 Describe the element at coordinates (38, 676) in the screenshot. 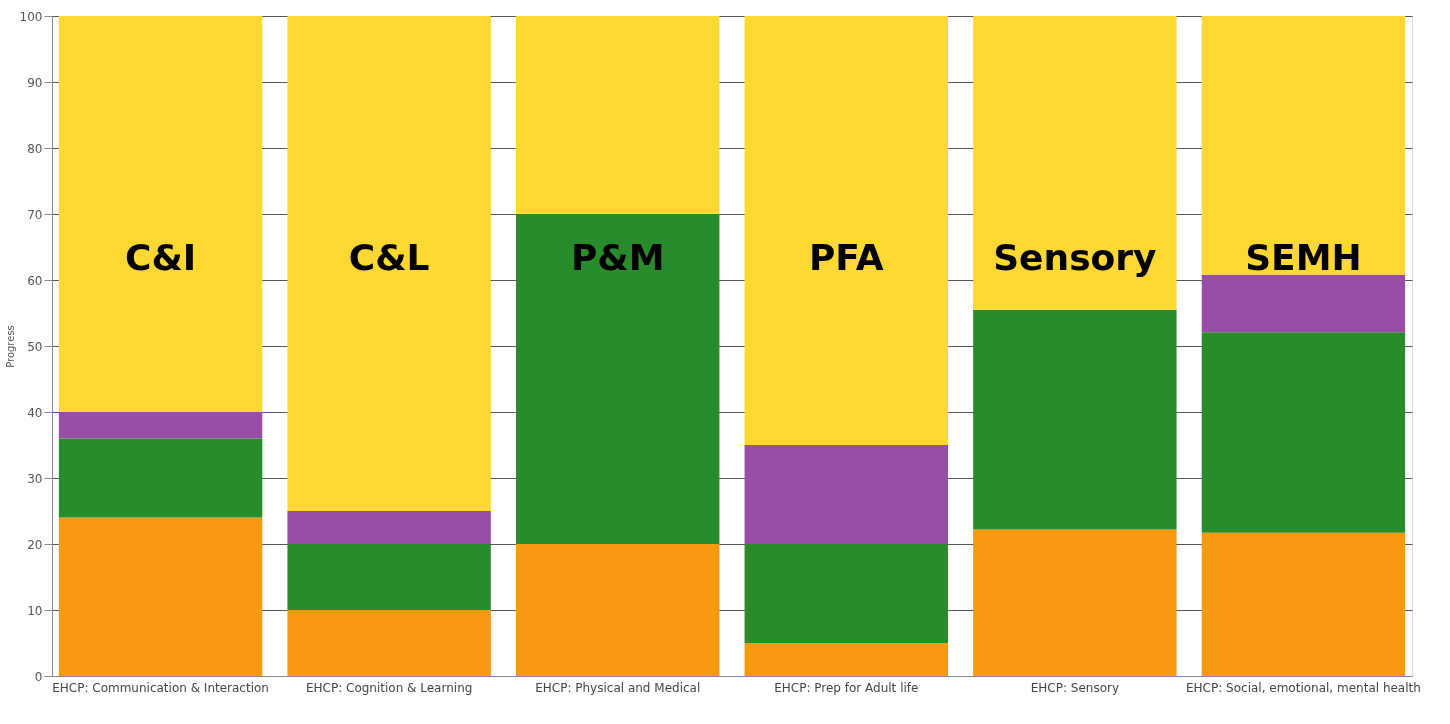

I see `y-tick-label: 0` at that location.